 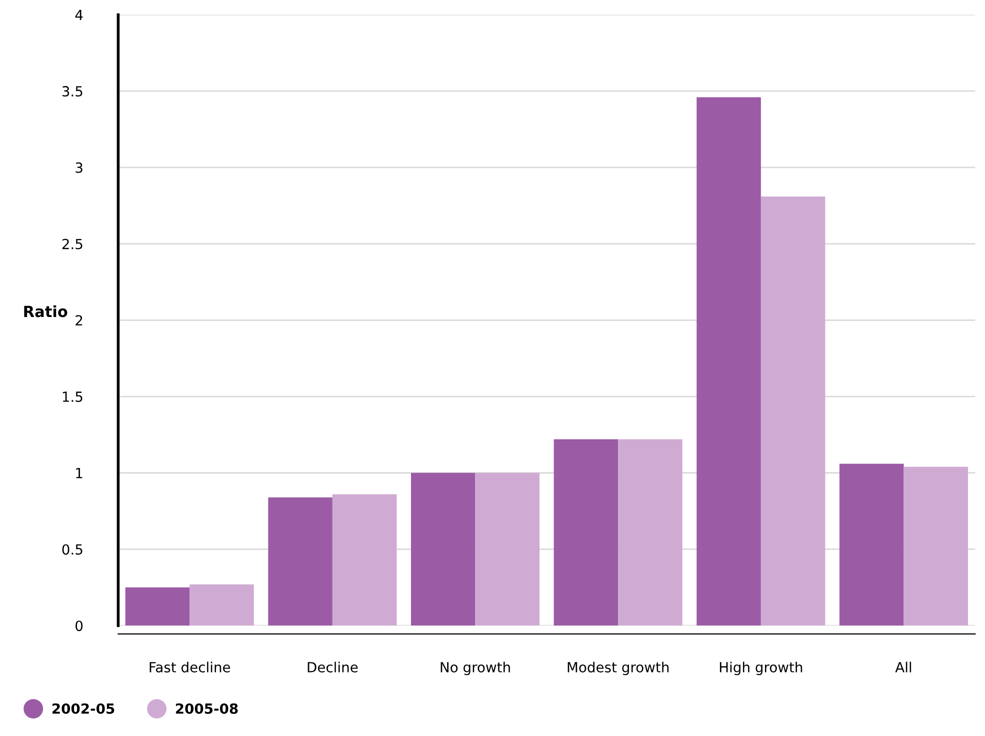 I want to click on y-tick-label: 2.5, so click(x=72, y=244).